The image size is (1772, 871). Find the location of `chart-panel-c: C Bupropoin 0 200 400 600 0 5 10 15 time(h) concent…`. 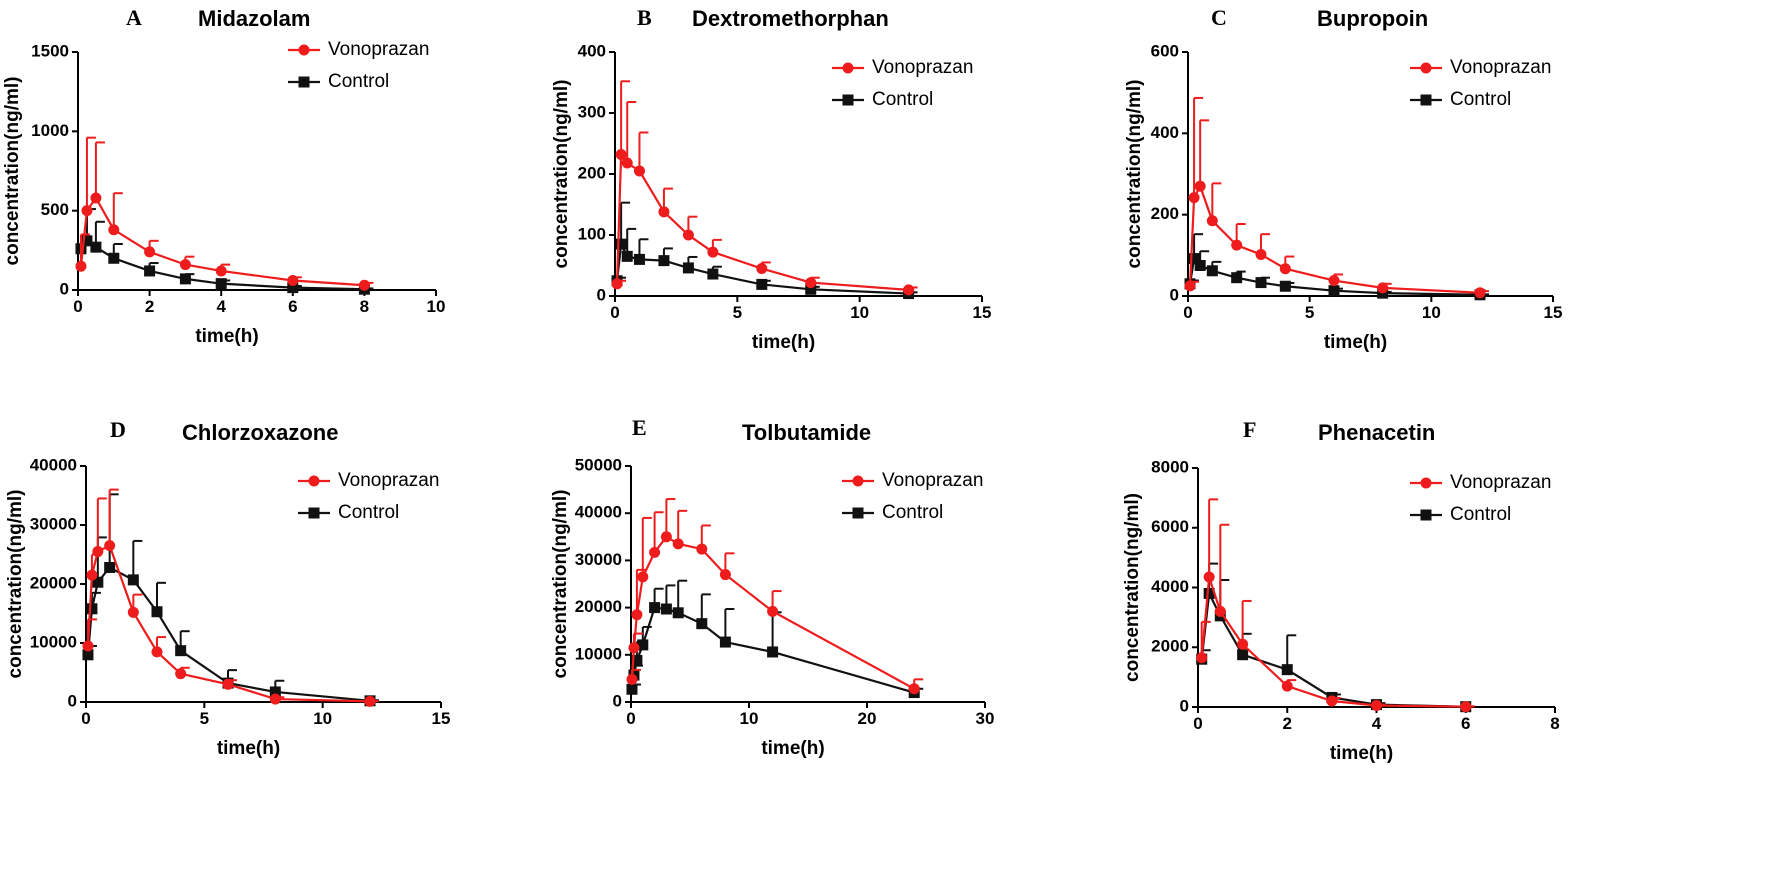

chart-panel-c: C Bupropoin 0 200 400 600 0 5 10 15 time(h) concent… is located at coordinates (1343, 179).